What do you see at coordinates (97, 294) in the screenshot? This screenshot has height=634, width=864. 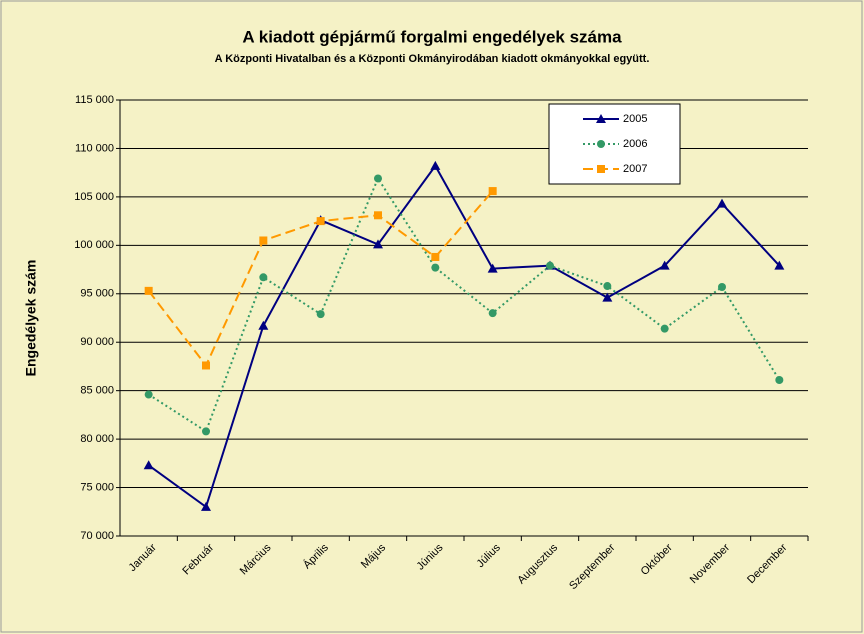 I see `y-tick-label: 95 000` at bounding box center [97, 294].